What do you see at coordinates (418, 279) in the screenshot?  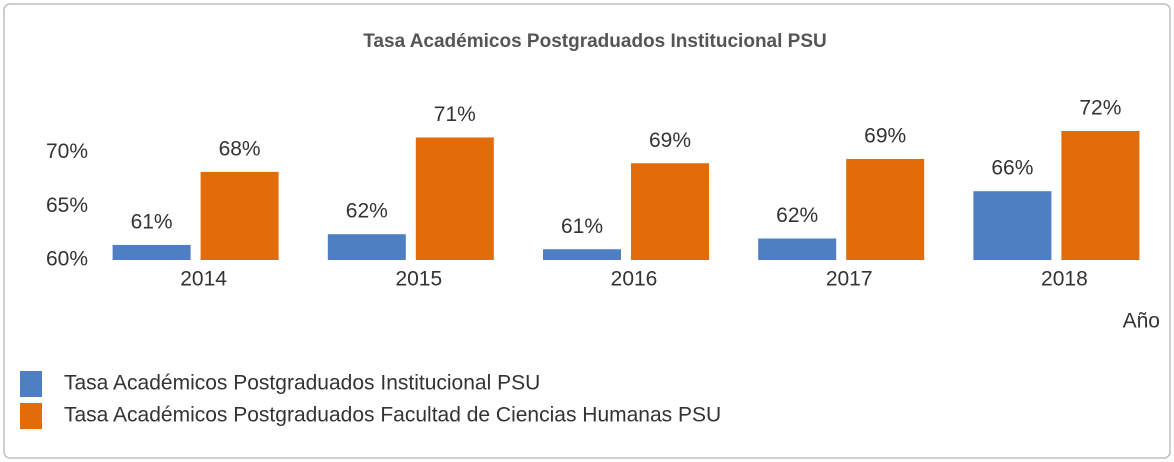 I see `x-tick-label: 2015` at bounding box center [418, 279].